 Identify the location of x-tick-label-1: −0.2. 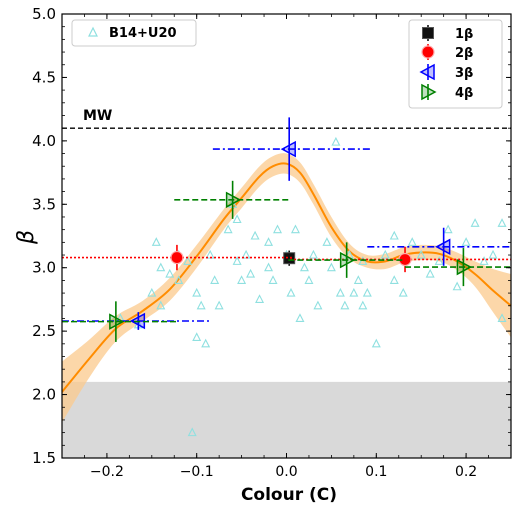
(107, 472).